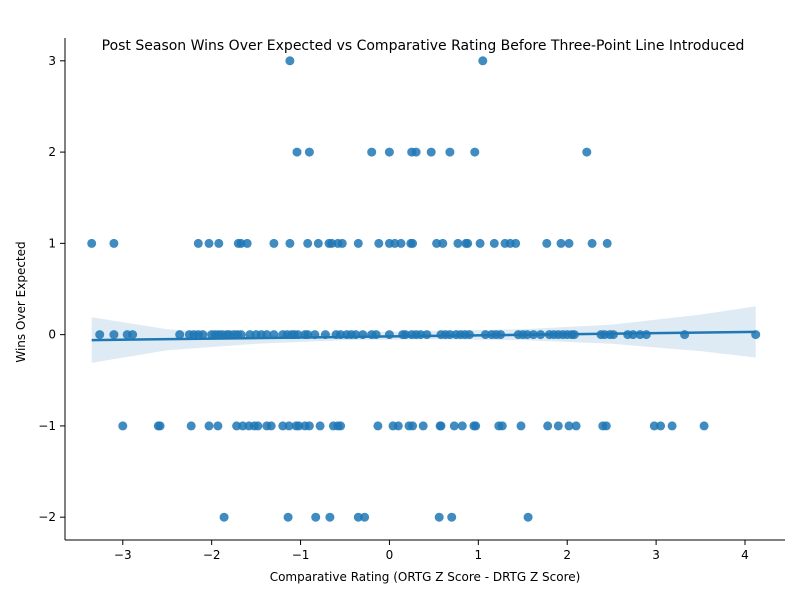 The height and width of the screenshot is (600, 800). What do you see at coordinates (656, 555) in the screenshot?
I see `x-tick-label: 3` at bounding box center [656, 555].